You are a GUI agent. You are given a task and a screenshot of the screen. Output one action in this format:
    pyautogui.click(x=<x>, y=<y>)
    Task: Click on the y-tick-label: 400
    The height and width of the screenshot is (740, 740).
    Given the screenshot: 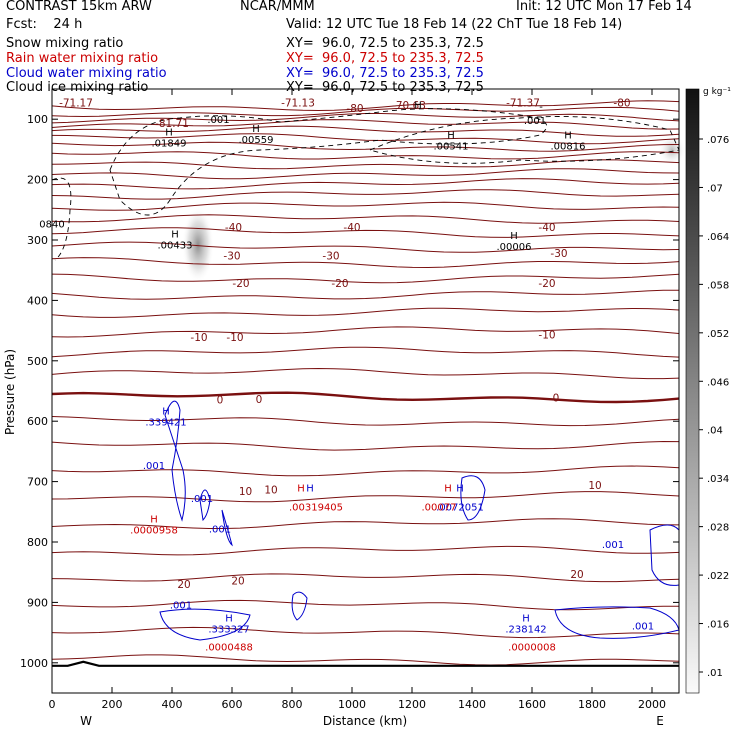 What is the action you would take?
    pyautogui.click(x=37, y=300)
    